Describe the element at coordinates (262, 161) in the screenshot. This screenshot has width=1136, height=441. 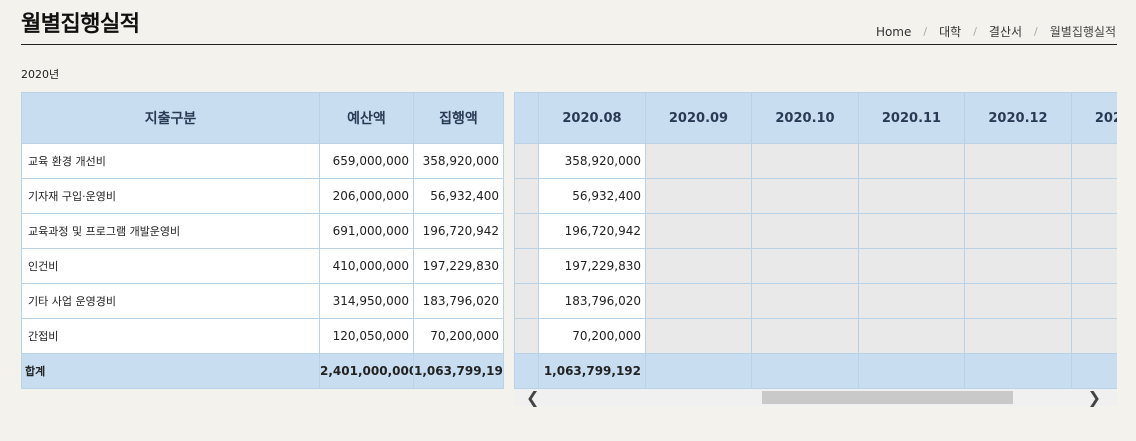
I see `table-row: 교육 환경 개선비 659,000,000 358,920,000` at that location.